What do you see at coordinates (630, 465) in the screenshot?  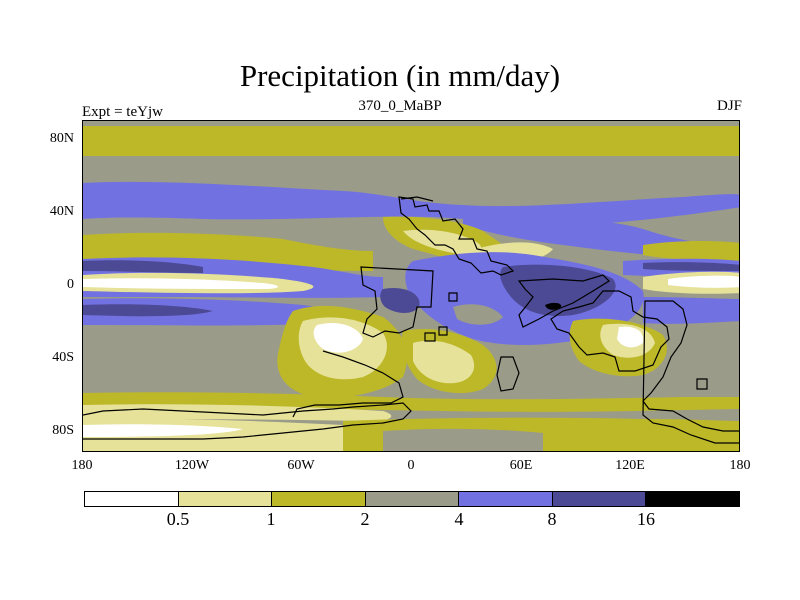 I see `lon-label-120e: 120E` at bounding box center [630, 465].